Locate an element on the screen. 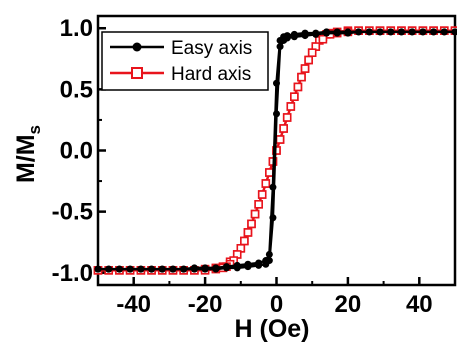  legend: Easy axis Hard axis is located at coordinates (185, 61).